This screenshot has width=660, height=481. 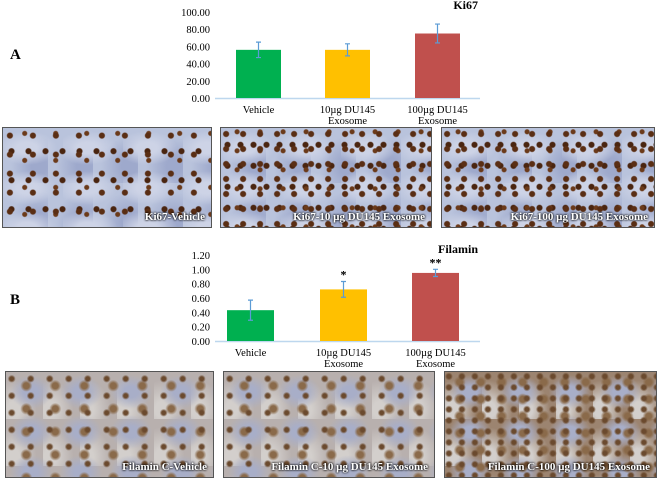 I want to click on y-tick-label: 0.20, so click(x=201, y=328).